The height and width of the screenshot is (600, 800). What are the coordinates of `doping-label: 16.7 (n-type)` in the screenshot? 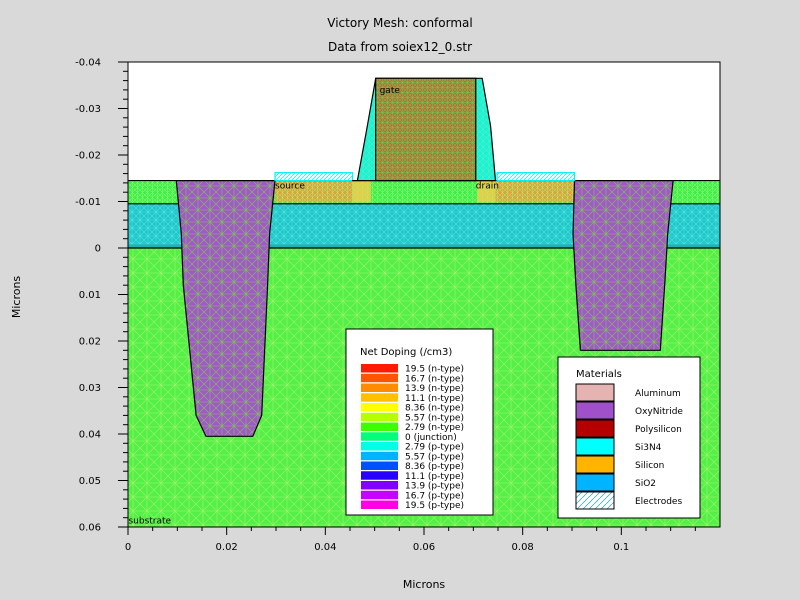 It's located at (434, 379).